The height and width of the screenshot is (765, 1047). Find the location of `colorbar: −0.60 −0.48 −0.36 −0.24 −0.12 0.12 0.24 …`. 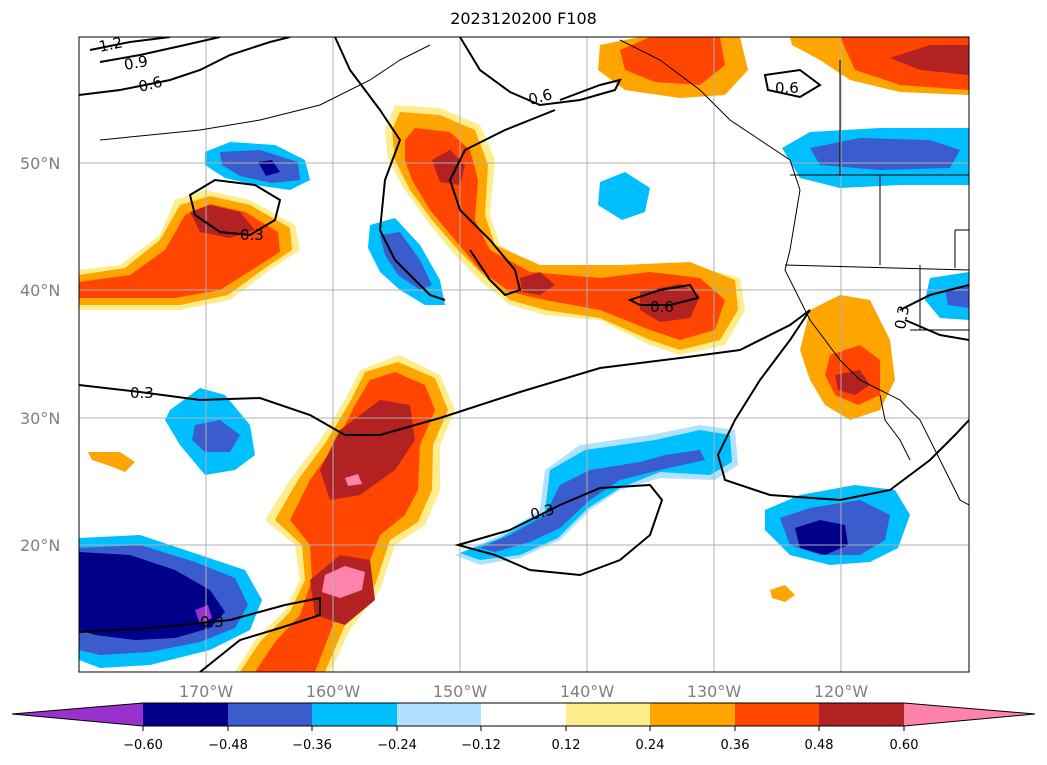

colorbar: −0.60 −0.48 −0.36 −0.24 −0.12 0.12 0.24 … is located at coordinates (523, 727).